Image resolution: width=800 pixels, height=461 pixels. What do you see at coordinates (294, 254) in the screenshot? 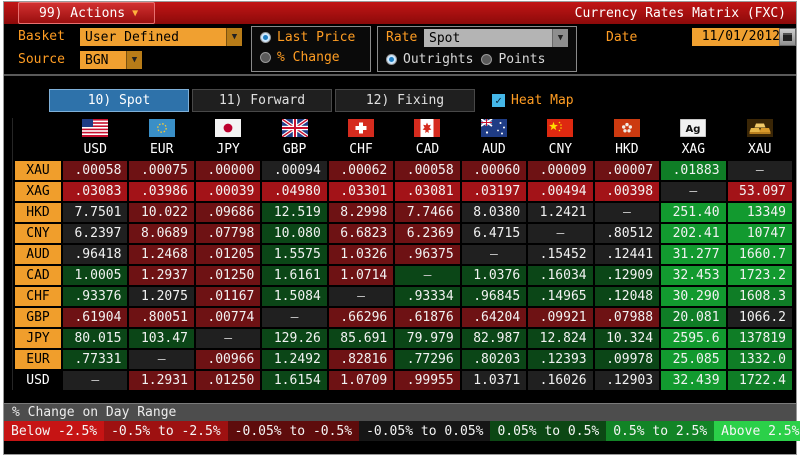
I see `cell-aud-gbp: 1.5575` at bounding box center [294, 254].